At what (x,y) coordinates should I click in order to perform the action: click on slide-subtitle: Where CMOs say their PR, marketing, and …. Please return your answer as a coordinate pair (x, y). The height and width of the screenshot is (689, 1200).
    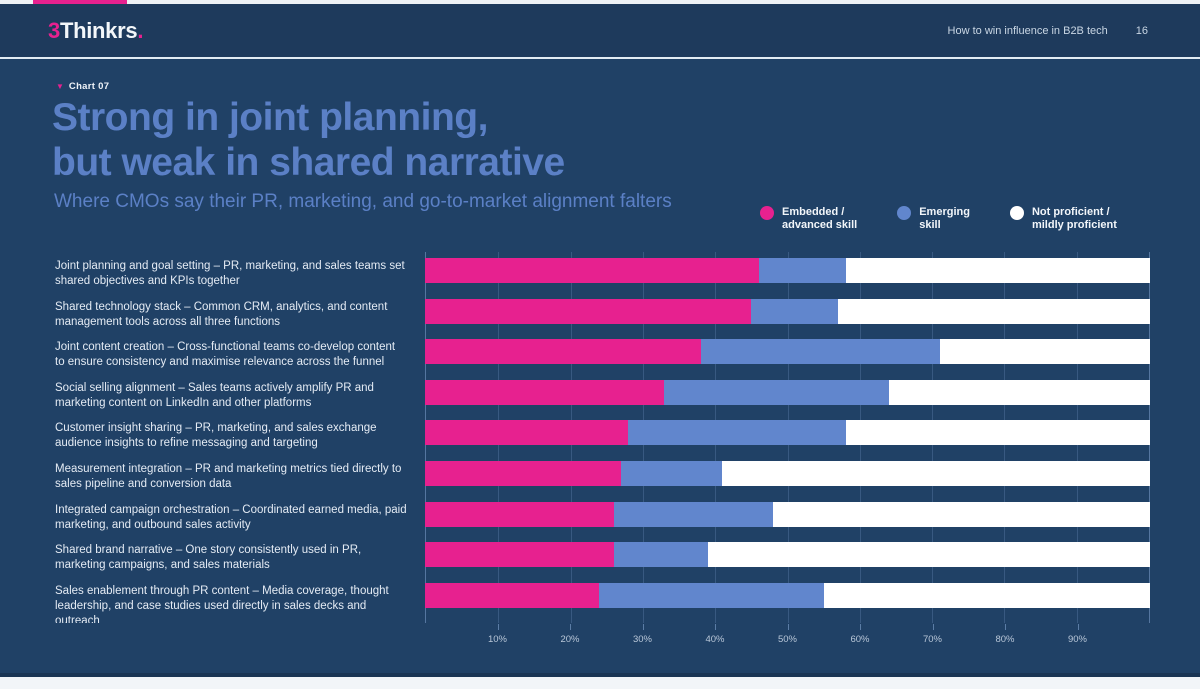
    Looking at the image, I should click on (363, 201).